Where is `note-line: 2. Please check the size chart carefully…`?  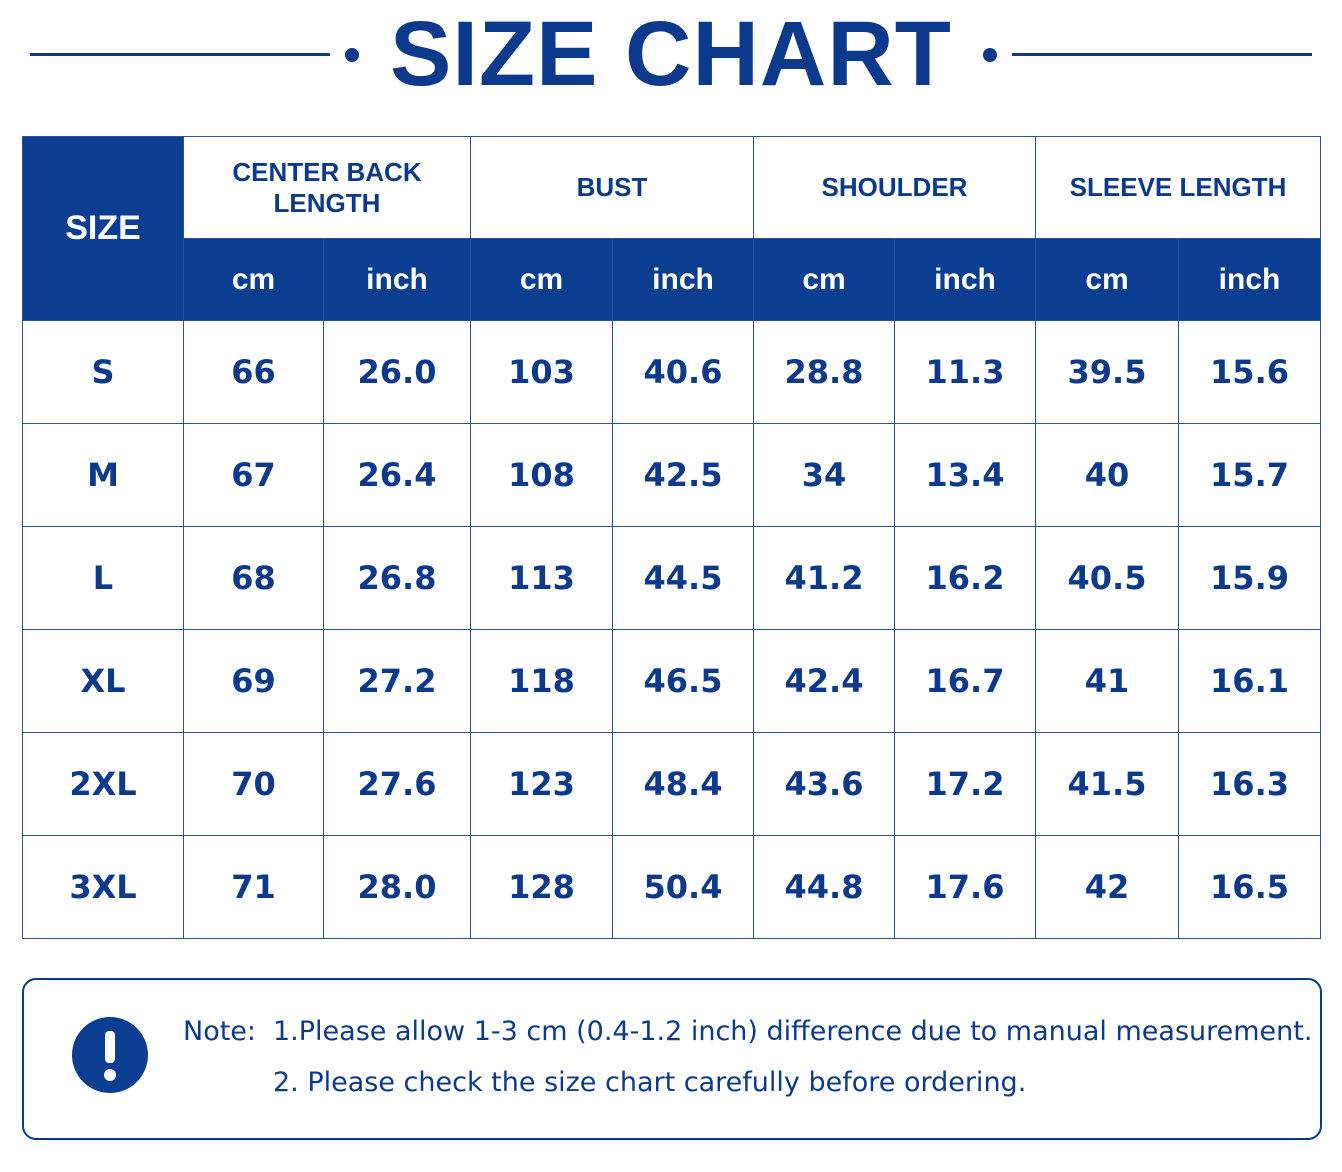
note-line: 2. Please check the size chart carefully… is located at coordinates (650, 1082).